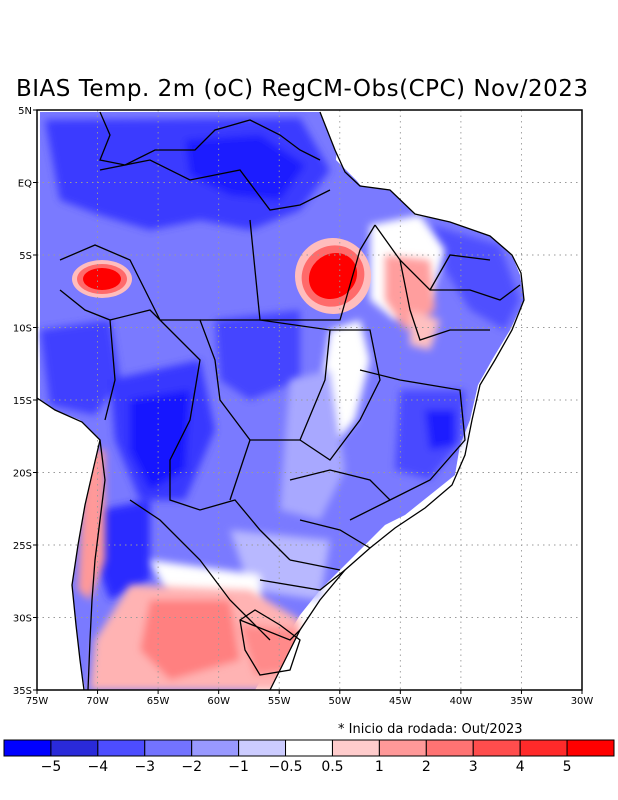 This screenshot has height=800, width=618. I want to click on lon-tick-label: 50W, so click(339, 701).